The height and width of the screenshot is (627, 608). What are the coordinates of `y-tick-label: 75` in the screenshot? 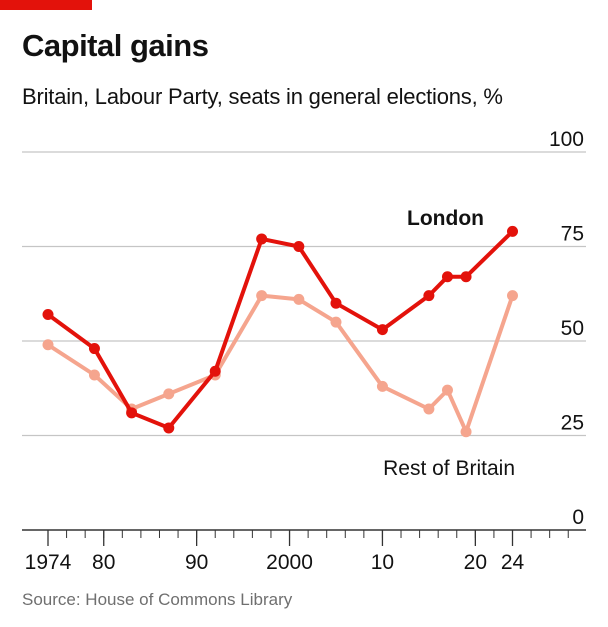 It's located at (572, 234).